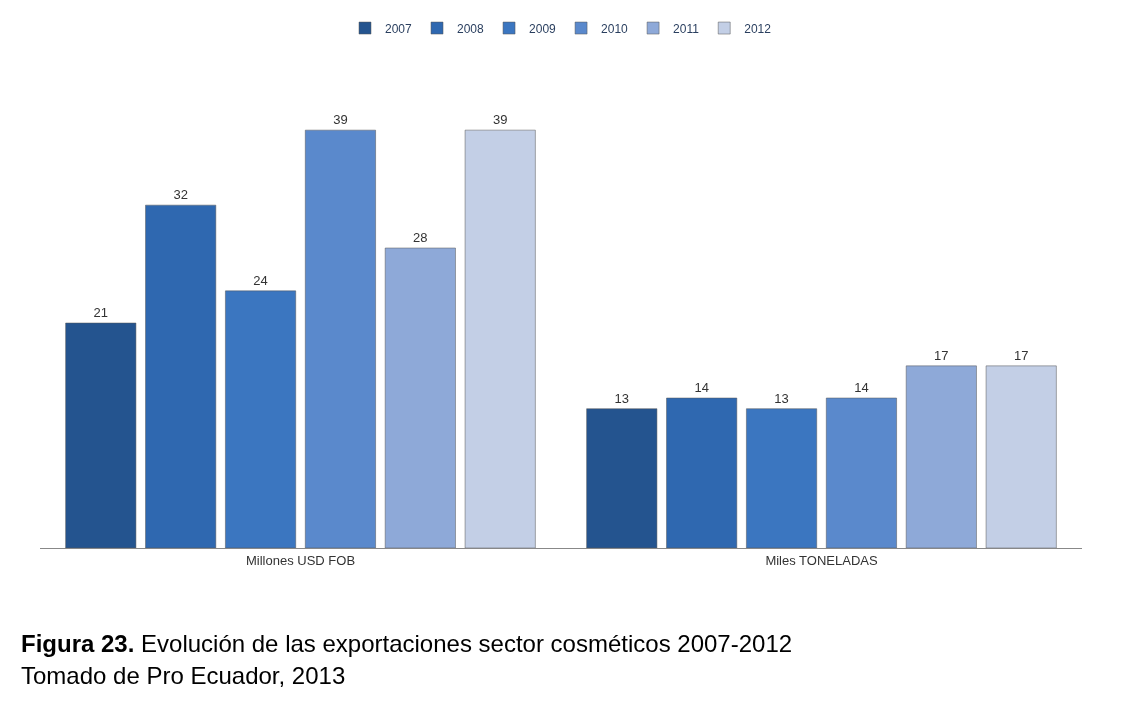 The image size is (1122, 718). Describe the element at coordinates (543, 28) in the screenshot. I see `legend-label: 2009` at that location.